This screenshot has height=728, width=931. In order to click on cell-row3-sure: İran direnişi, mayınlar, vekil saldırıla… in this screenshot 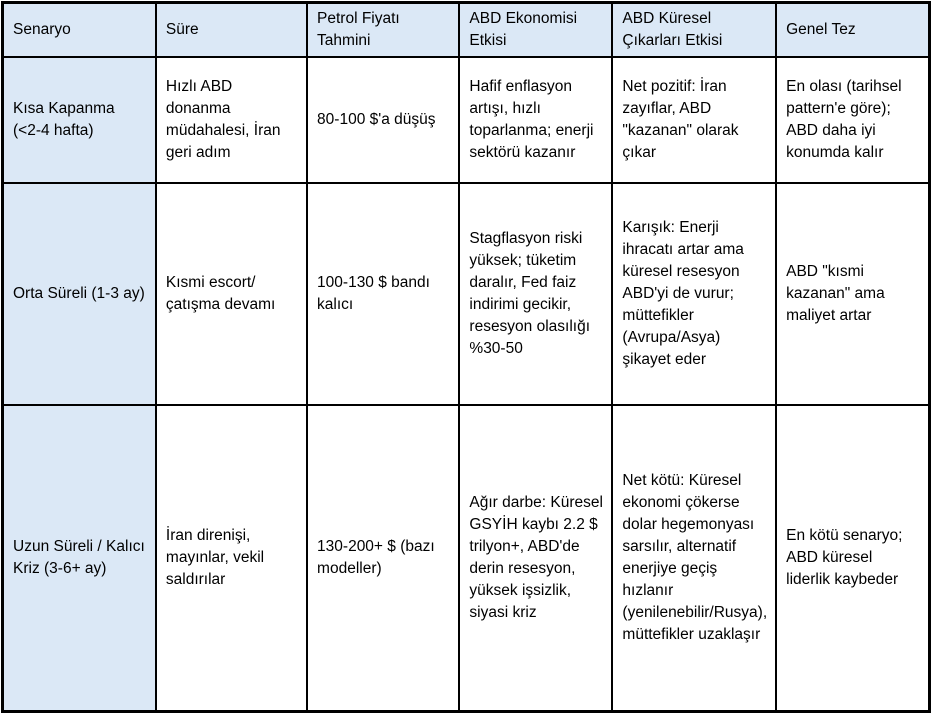, I will do `click(231, 558)`.